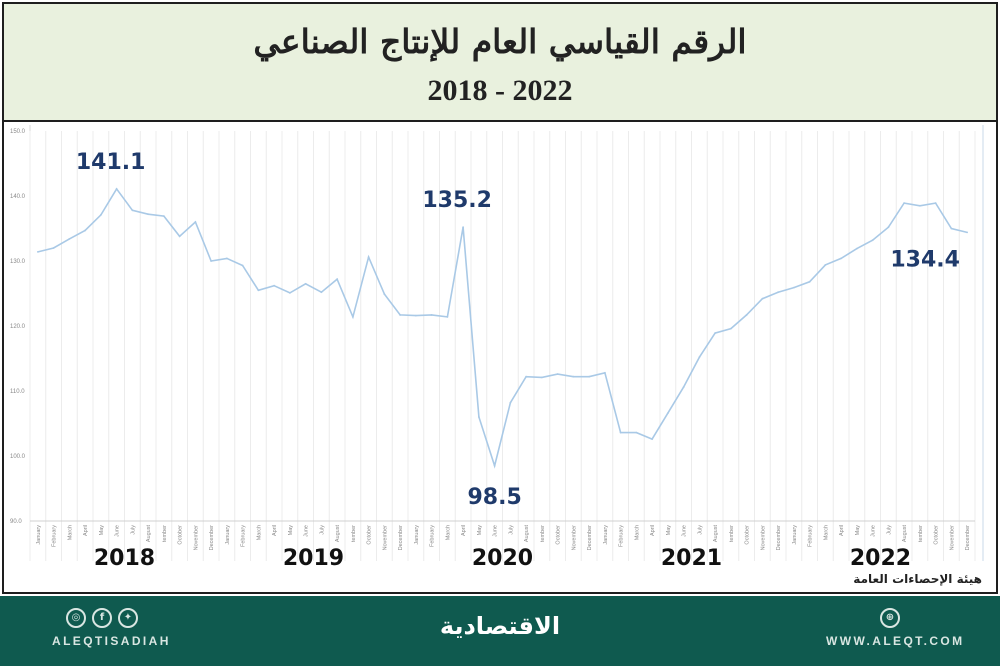  I want to click on data-label: 135.2, so click(457, 200).